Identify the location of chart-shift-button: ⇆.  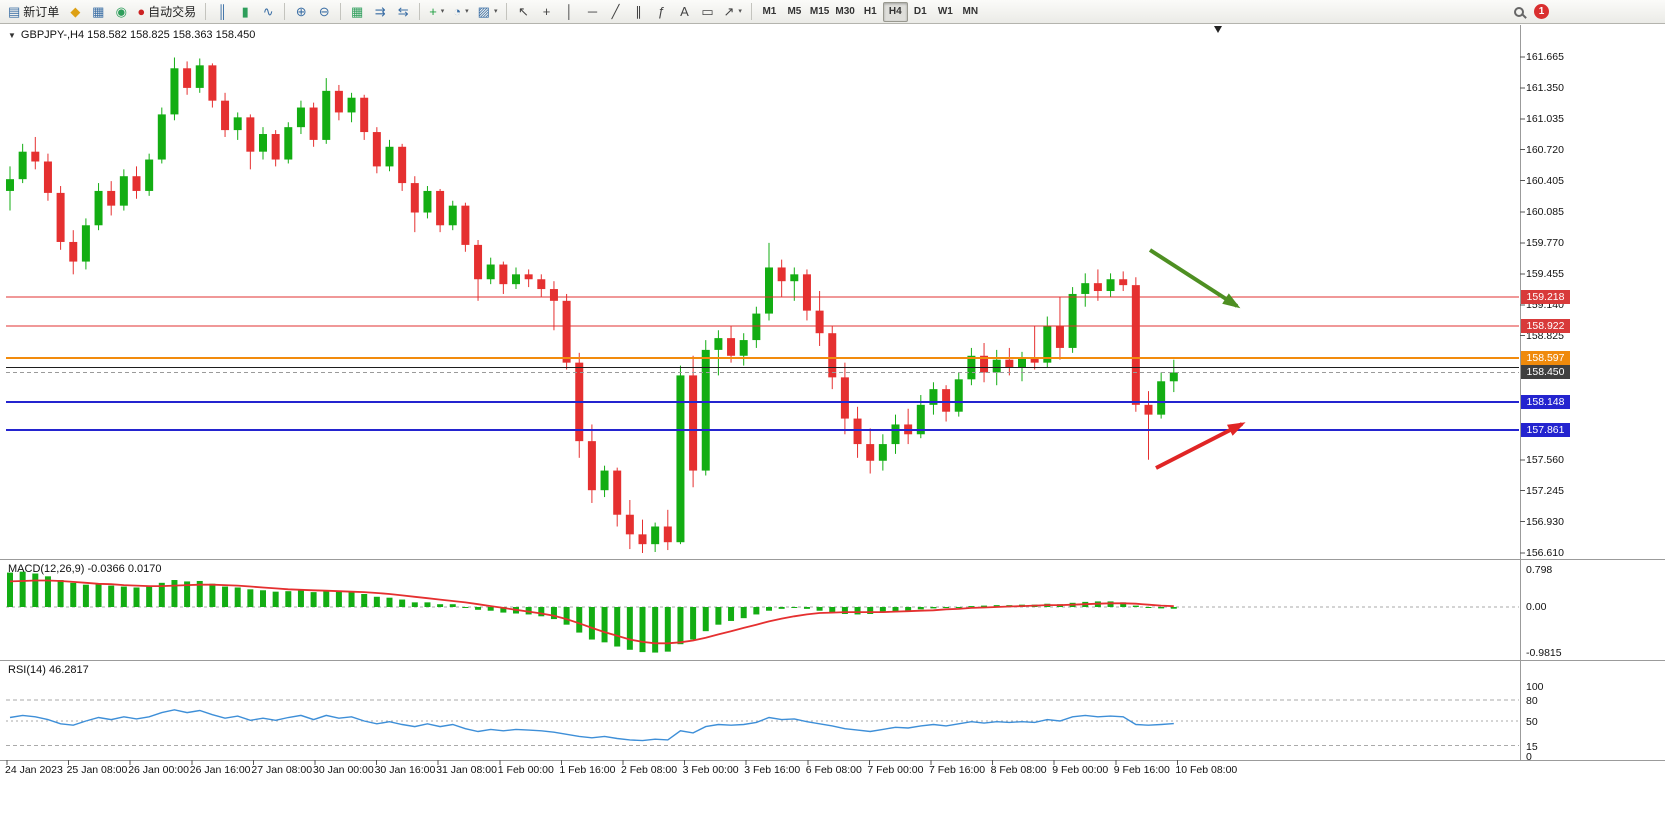
(403, 12).